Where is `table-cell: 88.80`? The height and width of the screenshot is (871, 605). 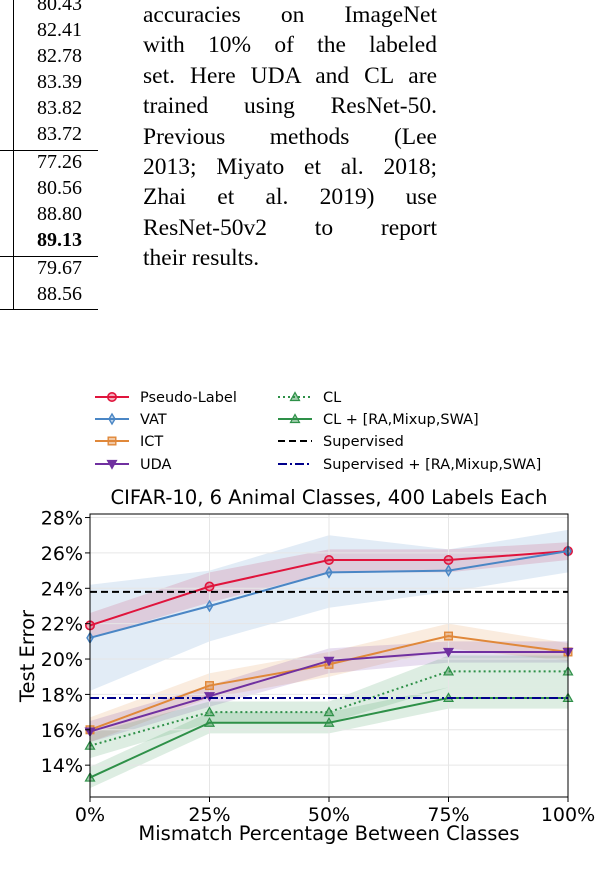
table-cell: 88.80 is located at coordinates (59, 214).